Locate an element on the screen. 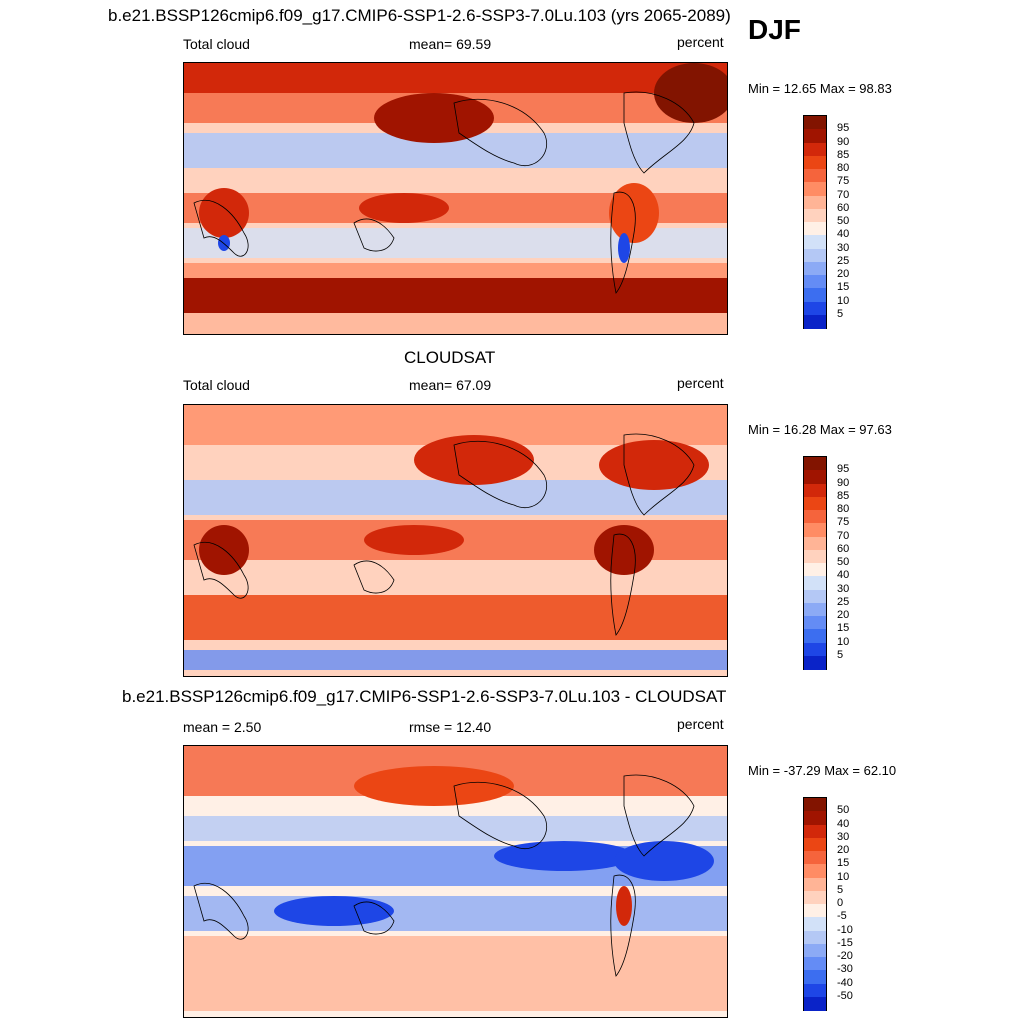  panel-1-colorbar: 95 90 85 80 75 70 60 50 40 30 25 20 15 10 5 is located at coordinates (826, 222).